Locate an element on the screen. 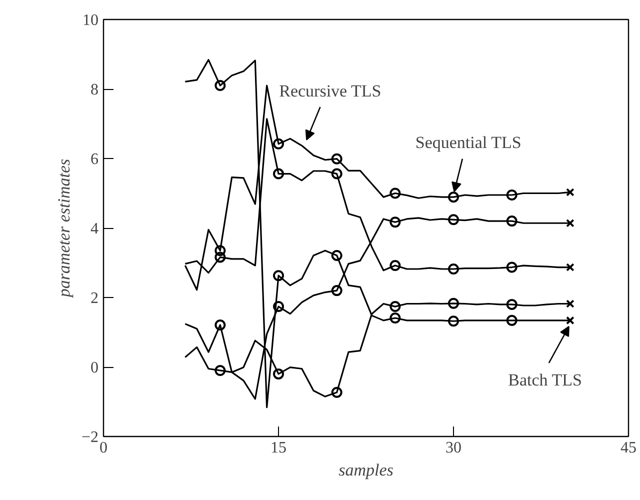 The image size is (640, 500). y-tick-label: 4 is located at coordinates (94, 229).